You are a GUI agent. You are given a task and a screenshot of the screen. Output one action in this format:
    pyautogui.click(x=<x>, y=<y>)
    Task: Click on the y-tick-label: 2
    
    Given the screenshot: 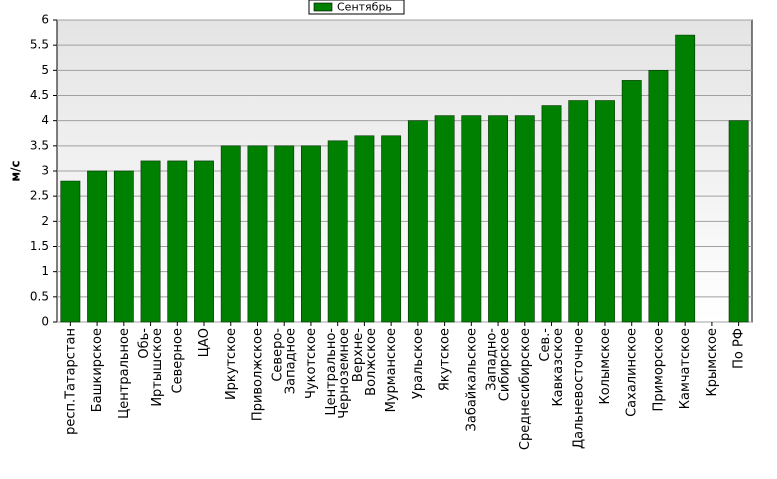 What is the action you would take?
    pyautogui.click(x=45, y=221)
    